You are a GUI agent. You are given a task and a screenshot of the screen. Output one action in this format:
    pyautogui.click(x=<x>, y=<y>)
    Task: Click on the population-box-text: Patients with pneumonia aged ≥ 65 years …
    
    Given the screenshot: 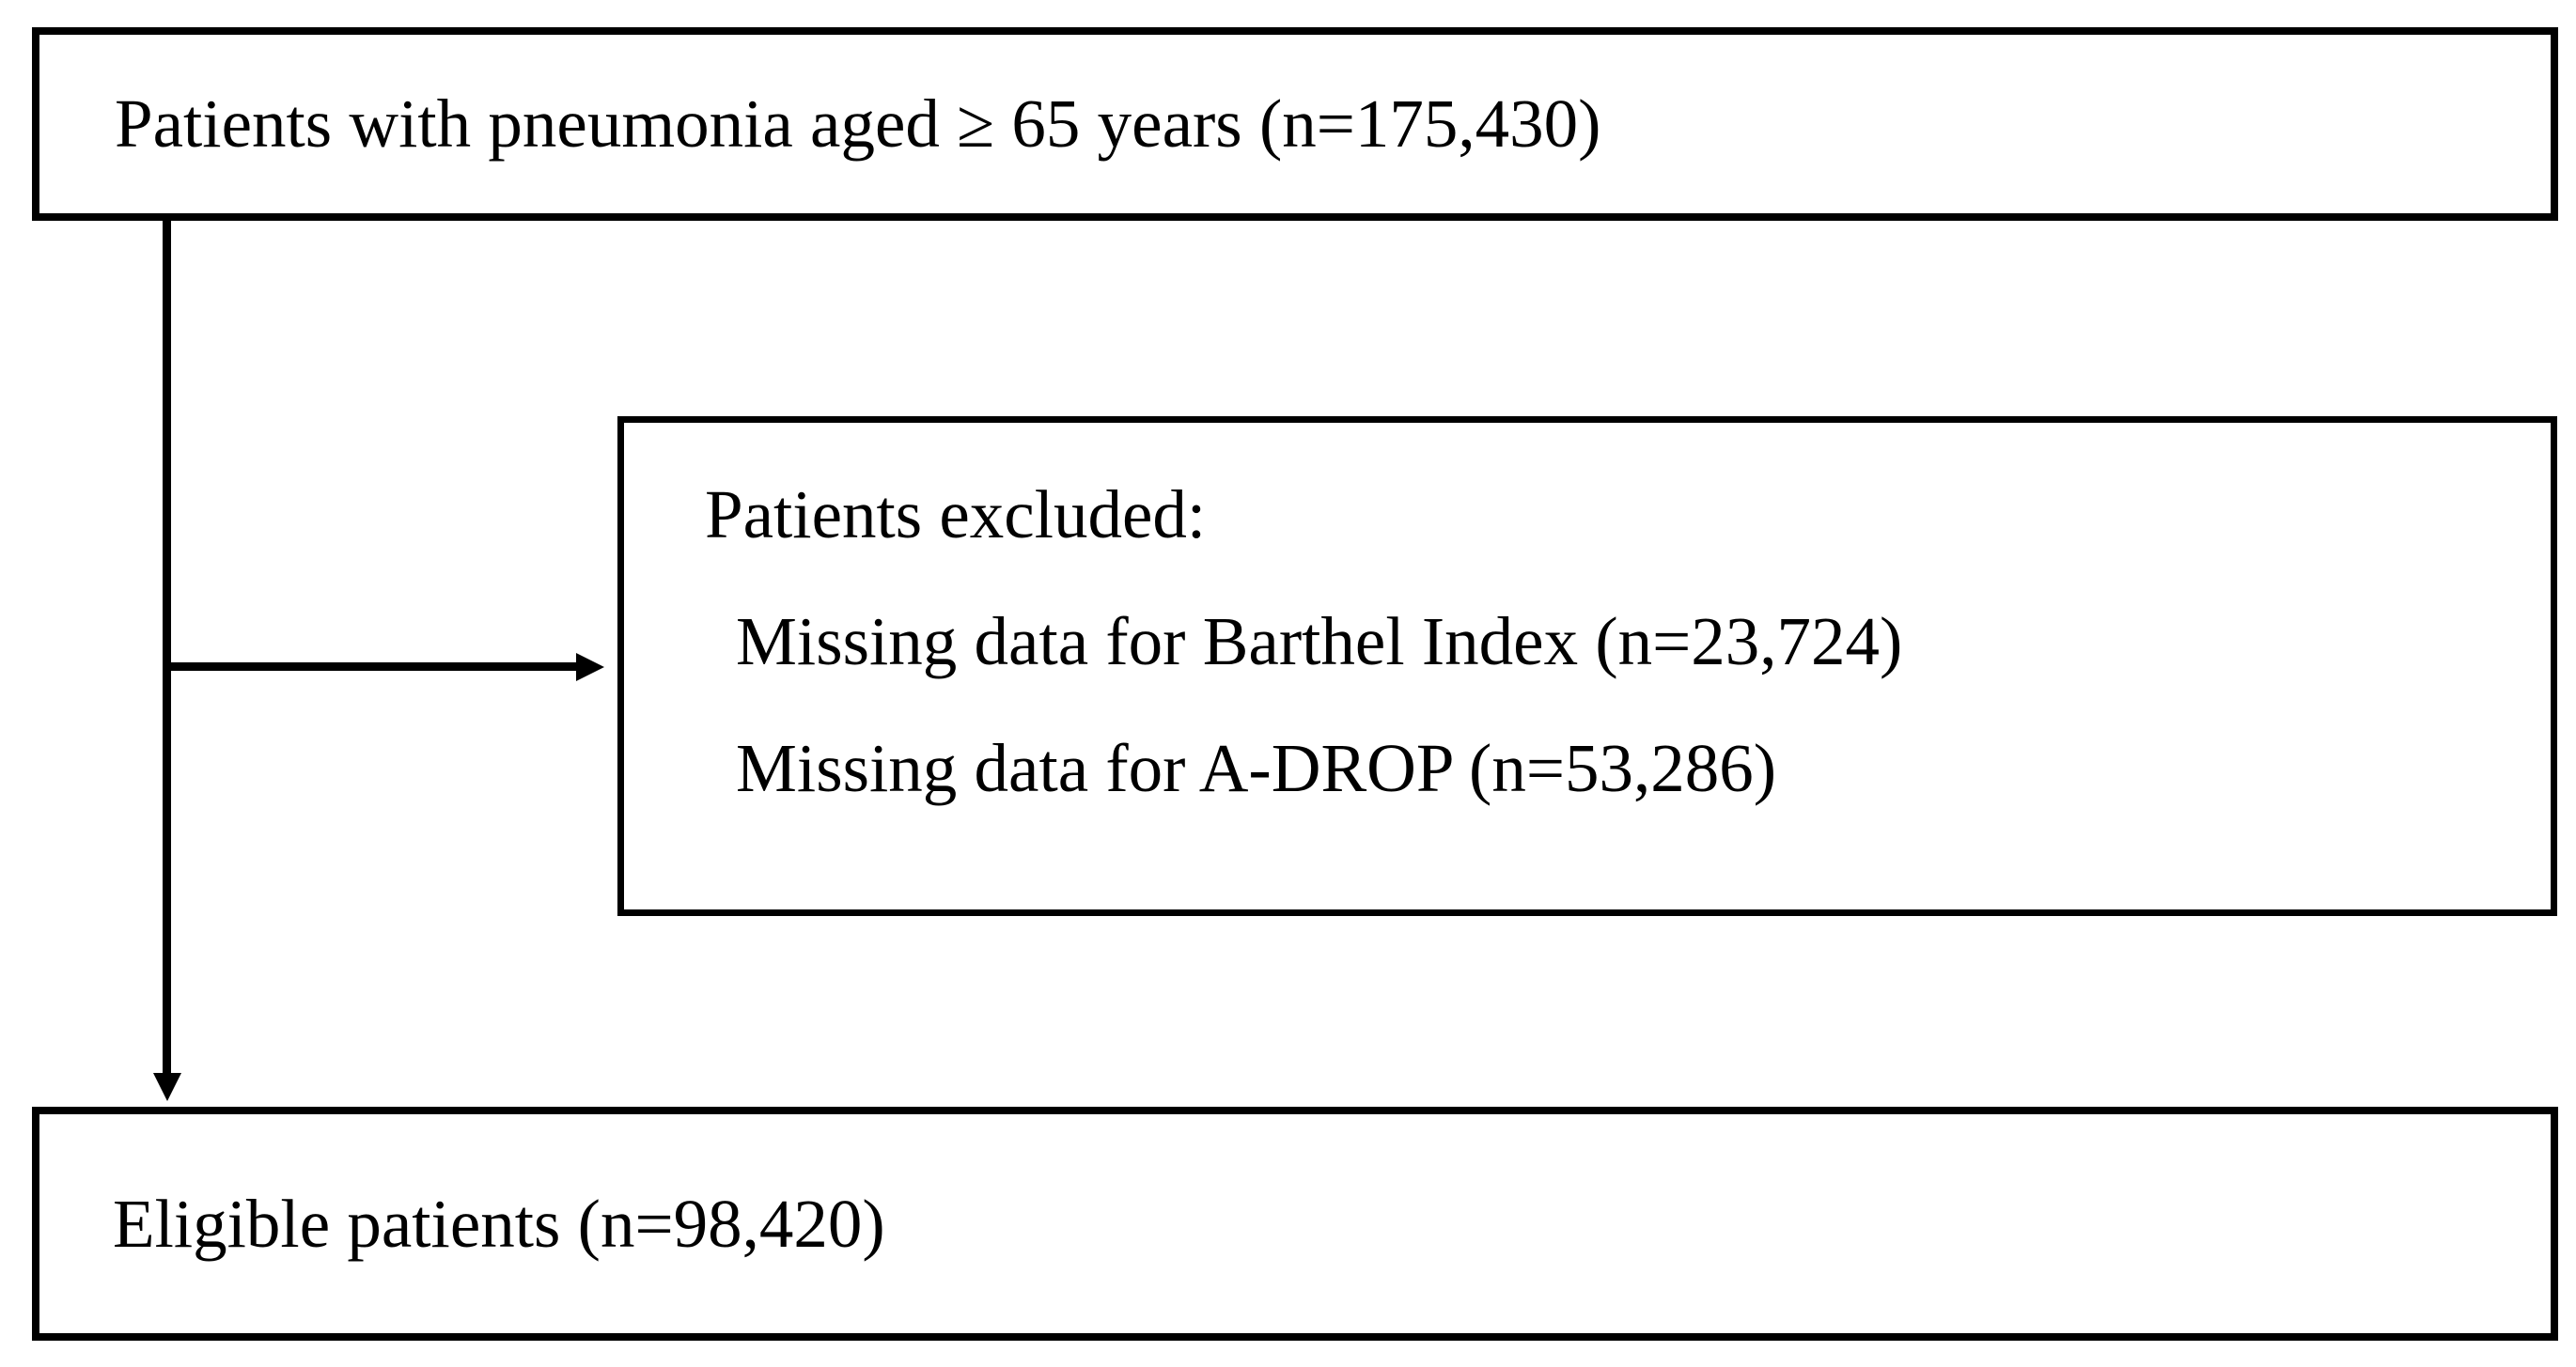 What is the action you would take?
    pyautogui.click(x=858, y=124)
    